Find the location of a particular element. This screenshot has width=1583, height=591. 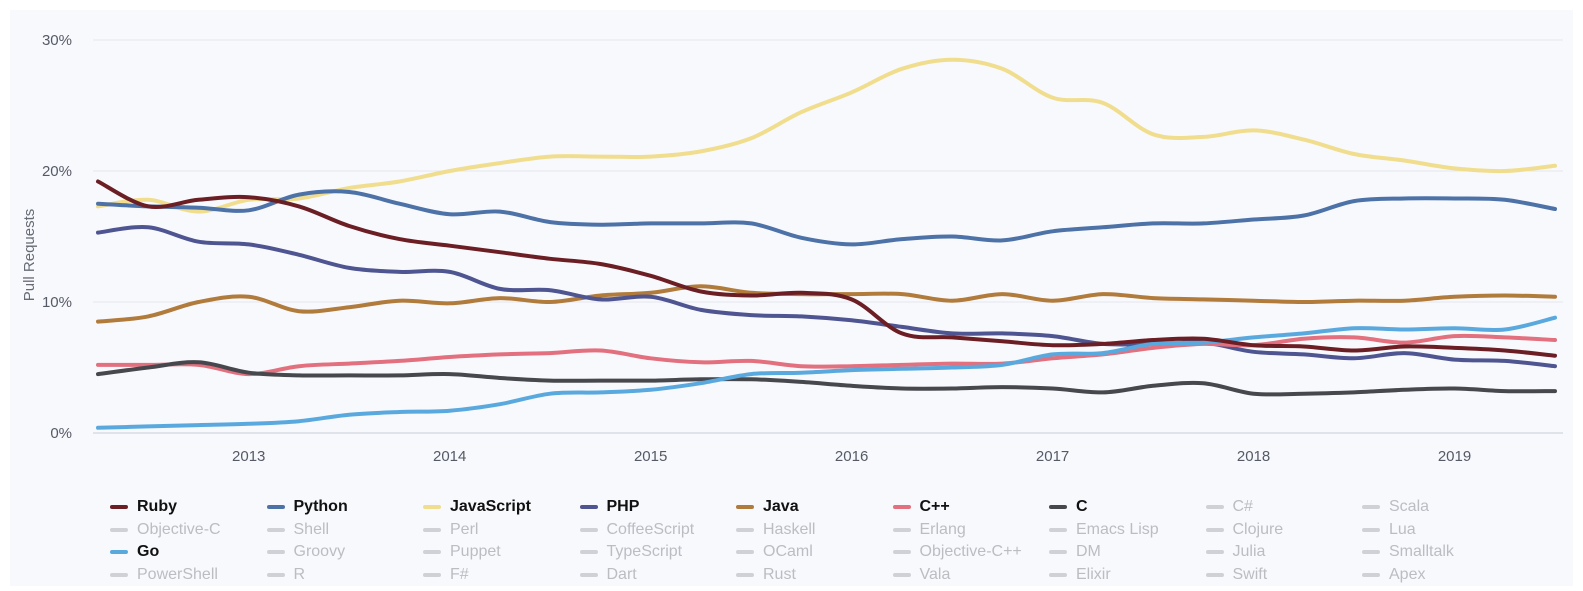

legend-item-dart: Dart is located at coordinates (608, 575).